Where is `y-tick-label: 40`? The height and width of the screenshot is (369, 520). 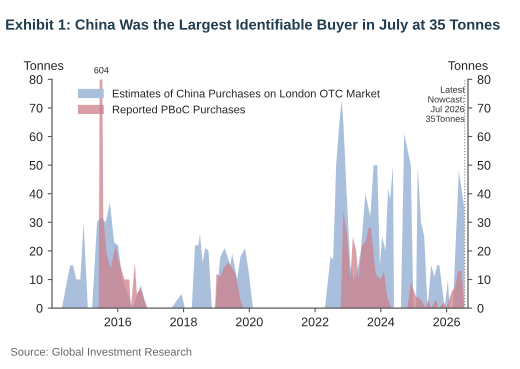 y-tick-label: 40 is located at coordinates (35, 194).